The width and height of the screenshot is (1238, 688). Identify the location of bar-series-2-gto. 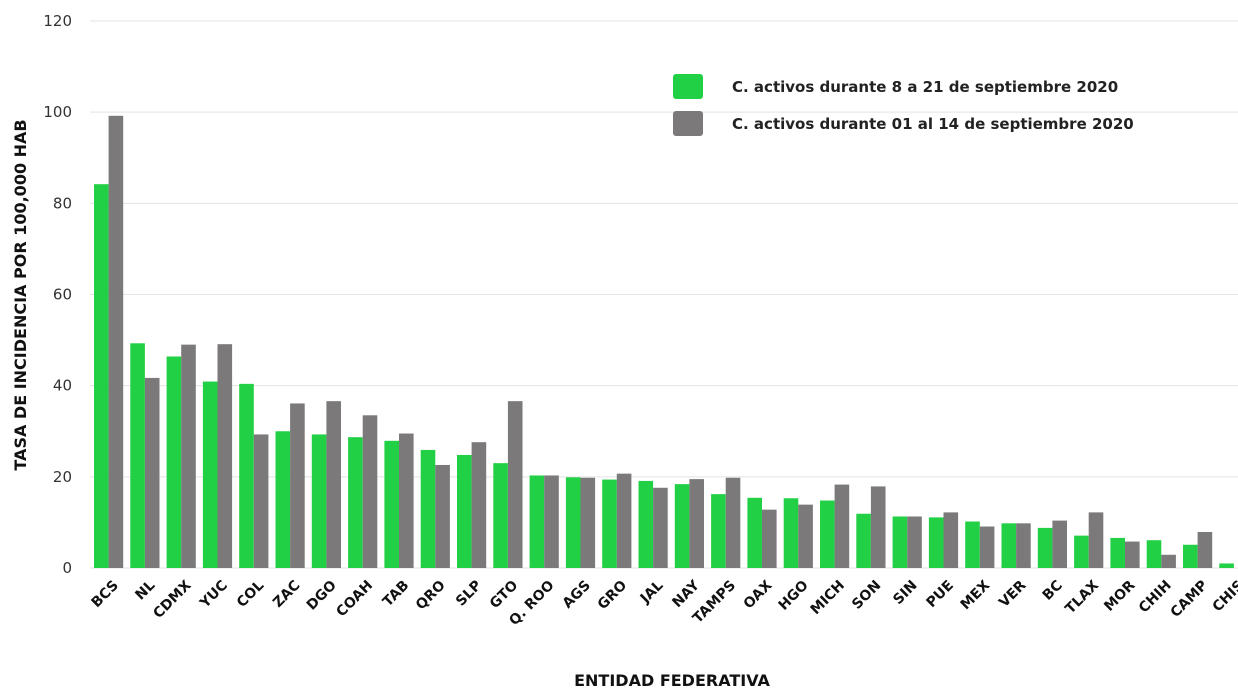
(515, 484).